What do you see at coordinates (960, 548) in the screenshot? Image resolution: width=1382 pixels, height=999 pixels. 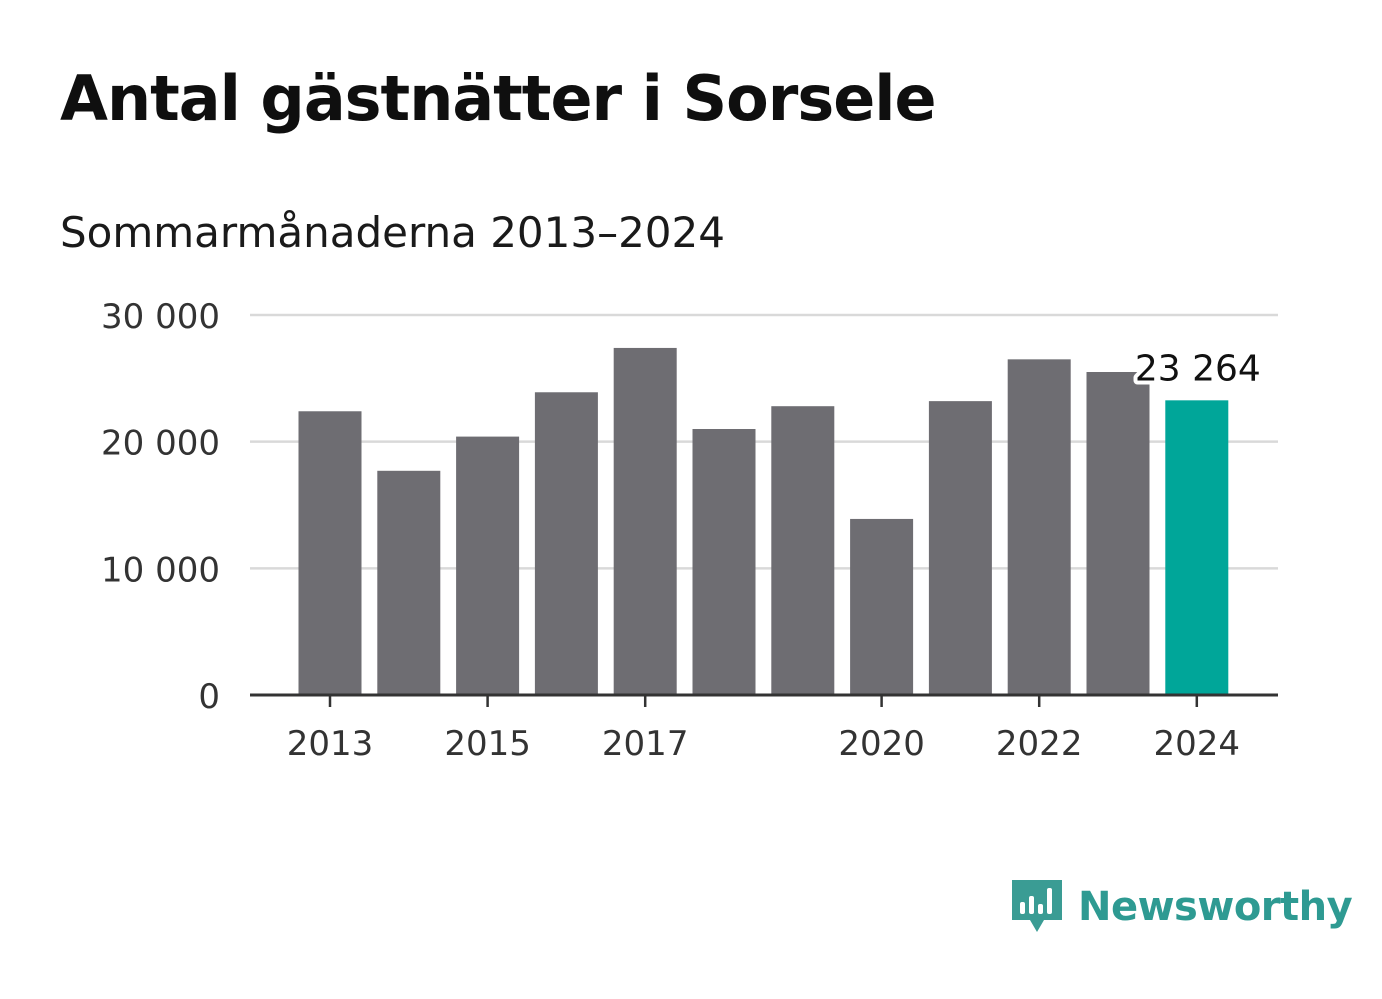 I see `bar-2021` at bounding box center [960, 548].